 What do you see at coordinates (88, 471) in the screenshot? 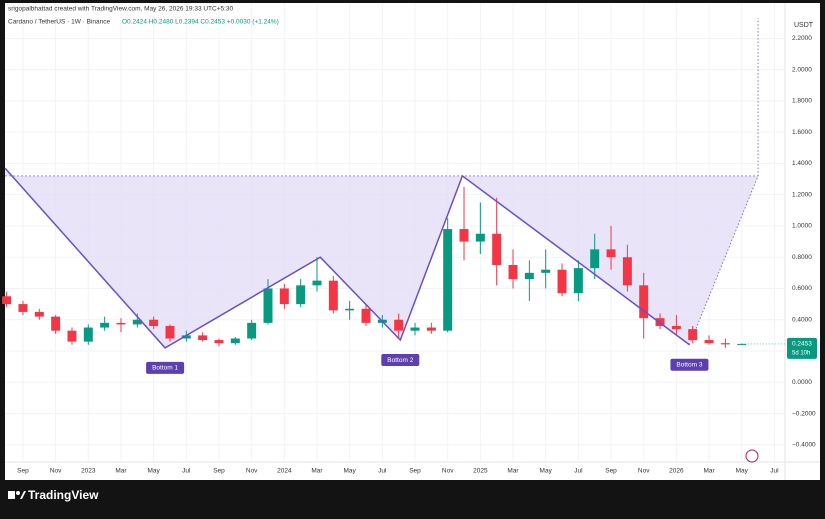
I see `x-tick-label: 2023` at bounding box center [88, 471].